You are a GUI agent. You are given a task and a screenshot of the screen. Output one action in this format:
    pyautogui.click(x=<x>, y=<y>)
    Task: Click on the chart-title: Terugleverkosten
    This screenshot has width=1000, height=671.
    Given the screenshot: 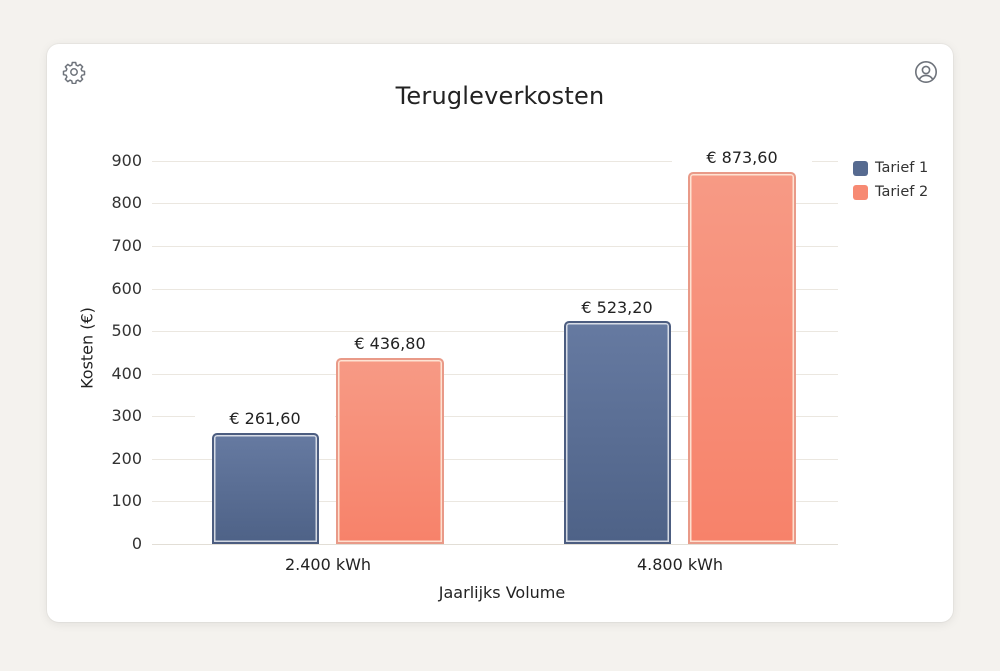 What is the action you would take?
    pyautogui.click(x=500, y=96)
    